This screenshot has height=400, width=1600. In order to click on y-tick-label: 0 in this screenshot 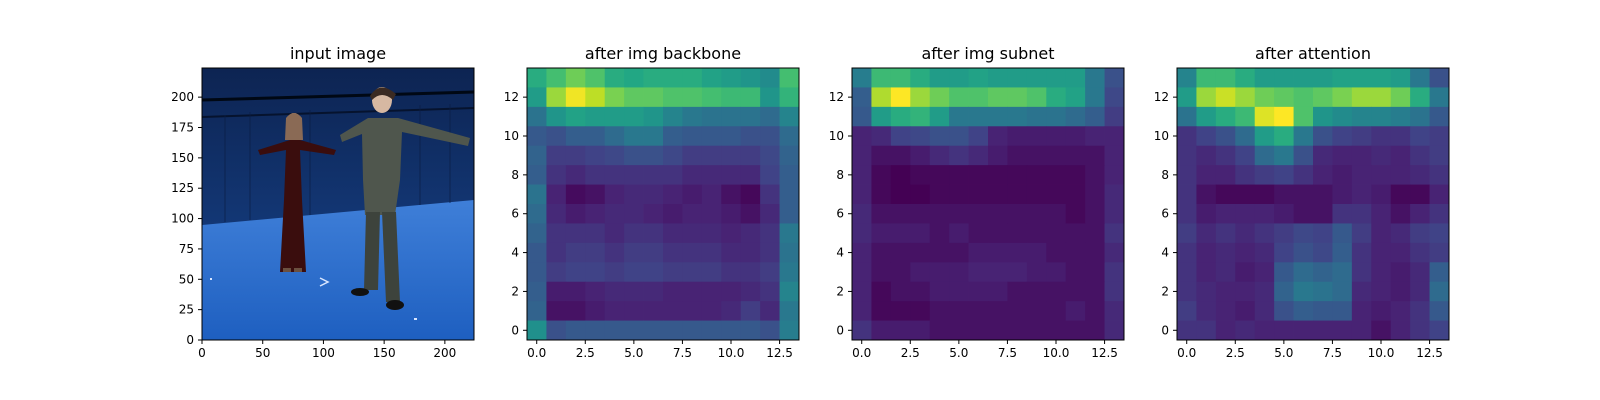, I will do `click(190, 340)`.